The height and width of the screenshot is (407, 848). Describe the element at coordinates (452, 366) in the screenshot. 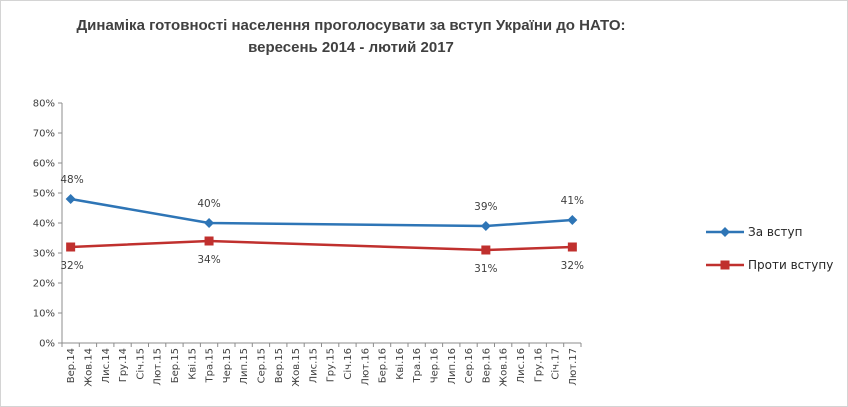

I see `x-tick-label: Лип.16` at that location.